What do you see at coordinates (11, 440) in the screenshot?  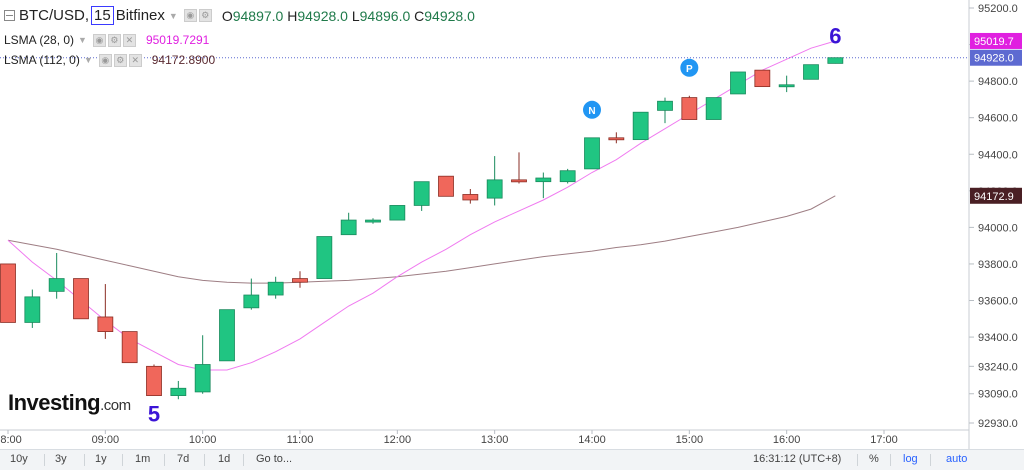 I see `x-tick-label: 08:00` at bounding box center [11, 440].